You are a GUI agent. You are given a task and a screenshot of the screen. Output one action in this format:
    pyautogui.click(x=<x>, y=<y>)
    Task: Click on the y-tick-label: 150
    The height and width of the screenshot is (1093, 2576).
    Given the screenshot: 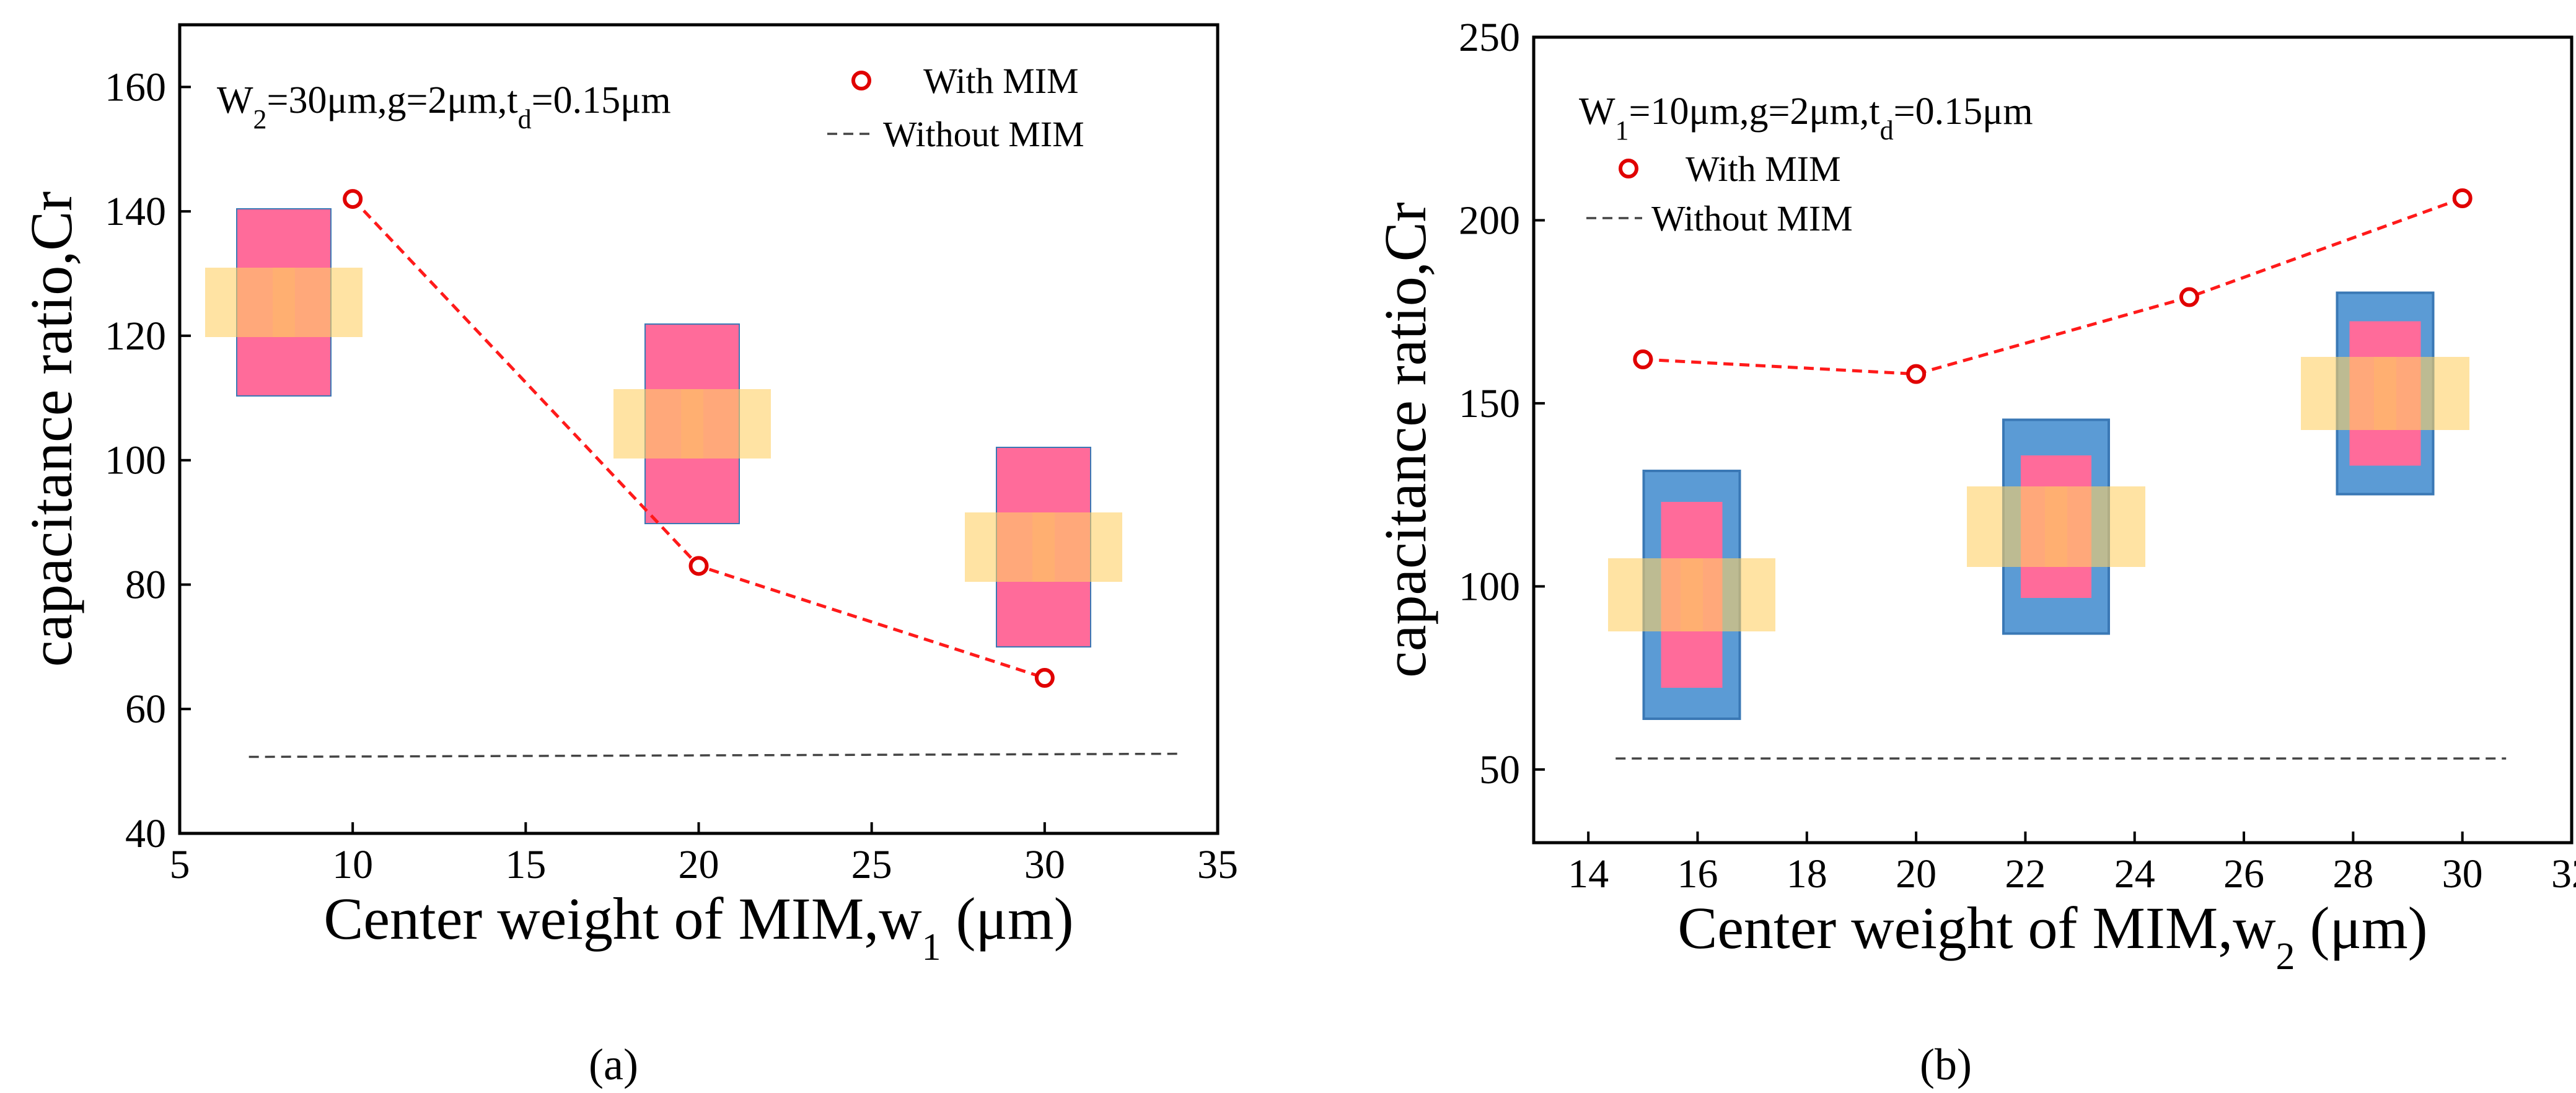 What is the action you would take?
    pyautogui.click(x=1490, y=404)
    